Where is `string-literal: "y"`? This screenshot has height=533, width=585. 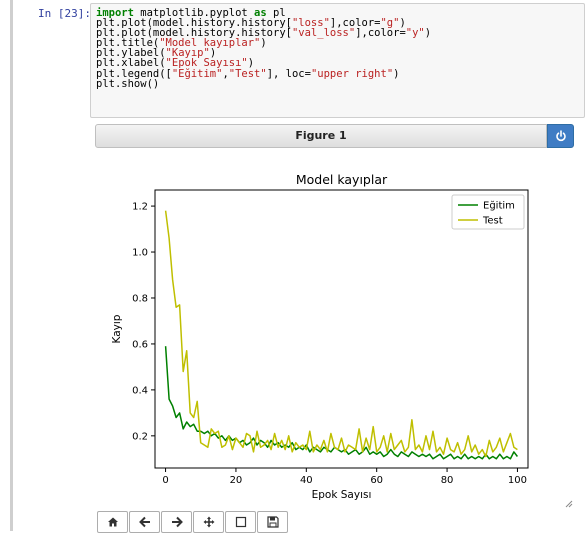 string-literal: "y" is located at coordinates (415, 33).